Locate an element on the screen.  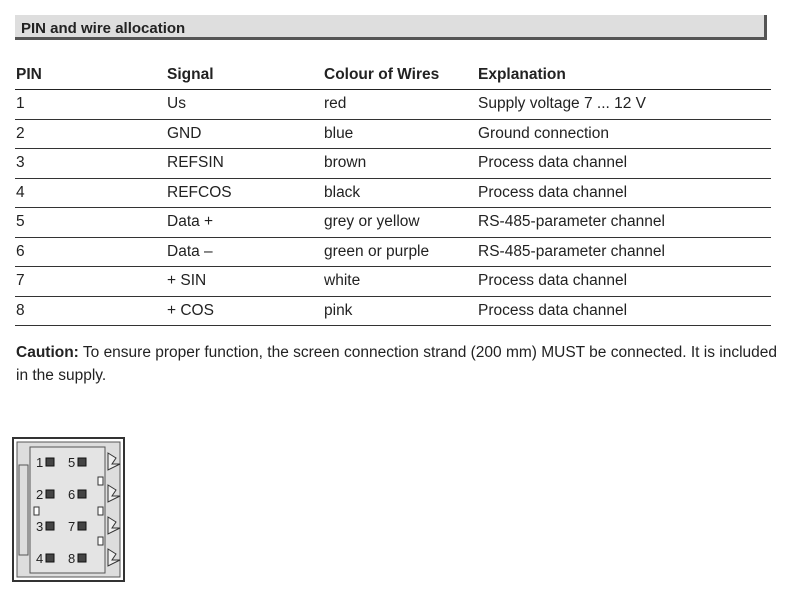
cell-explanation: Ground connection is located at coordinates (624, 134).